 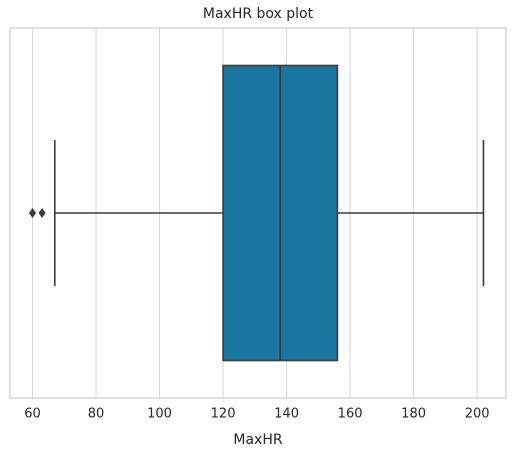 I want to click on x-tick-label: 140, so click(x=286, y=414).